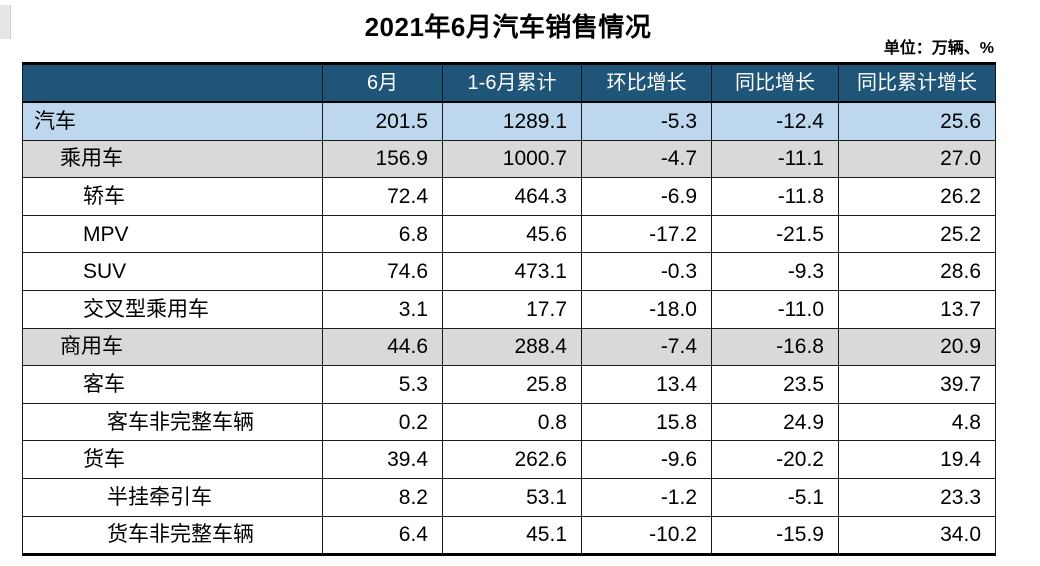  What do you see at coordinates (646, 497) in the screenshot?
I see `value-cell: -1.2` at bounding box center [646, 497].